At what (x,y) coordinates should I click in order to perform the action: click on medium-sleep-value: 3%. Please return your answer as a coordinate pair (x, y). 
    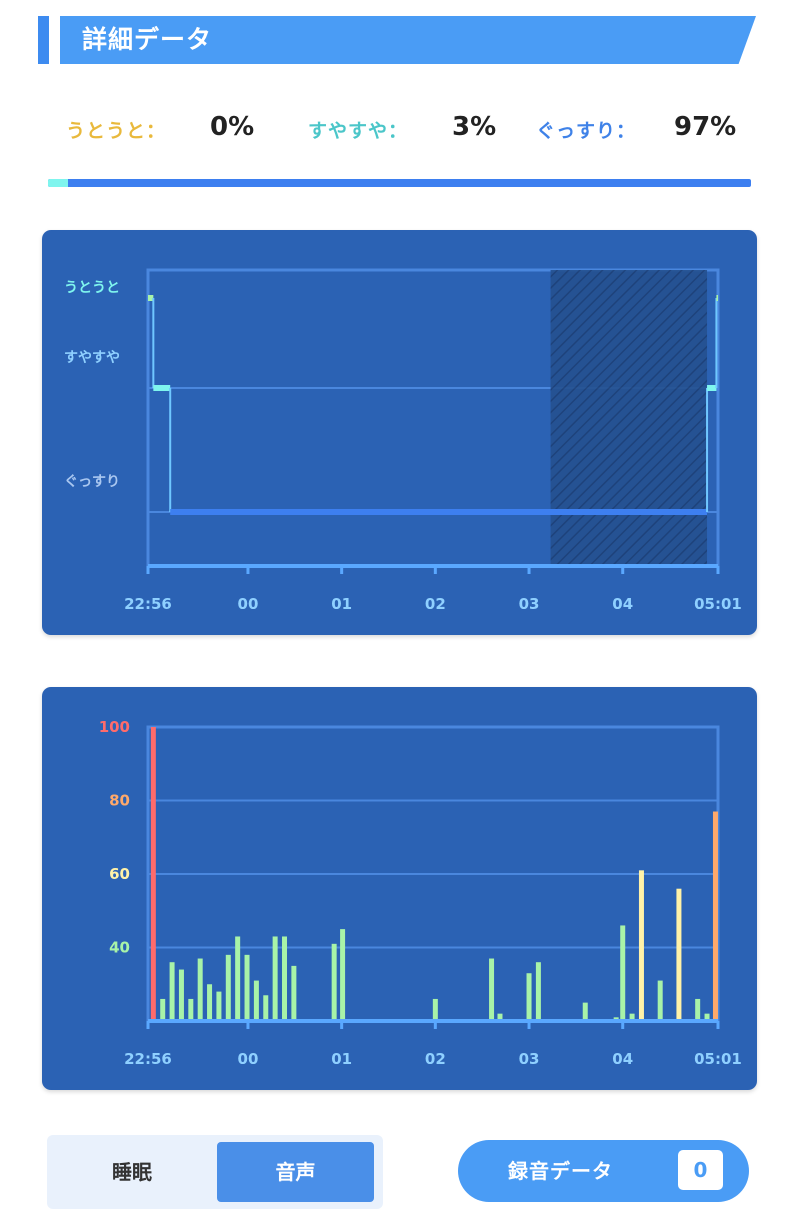
    Looking at the image, I should click on (474, 127).